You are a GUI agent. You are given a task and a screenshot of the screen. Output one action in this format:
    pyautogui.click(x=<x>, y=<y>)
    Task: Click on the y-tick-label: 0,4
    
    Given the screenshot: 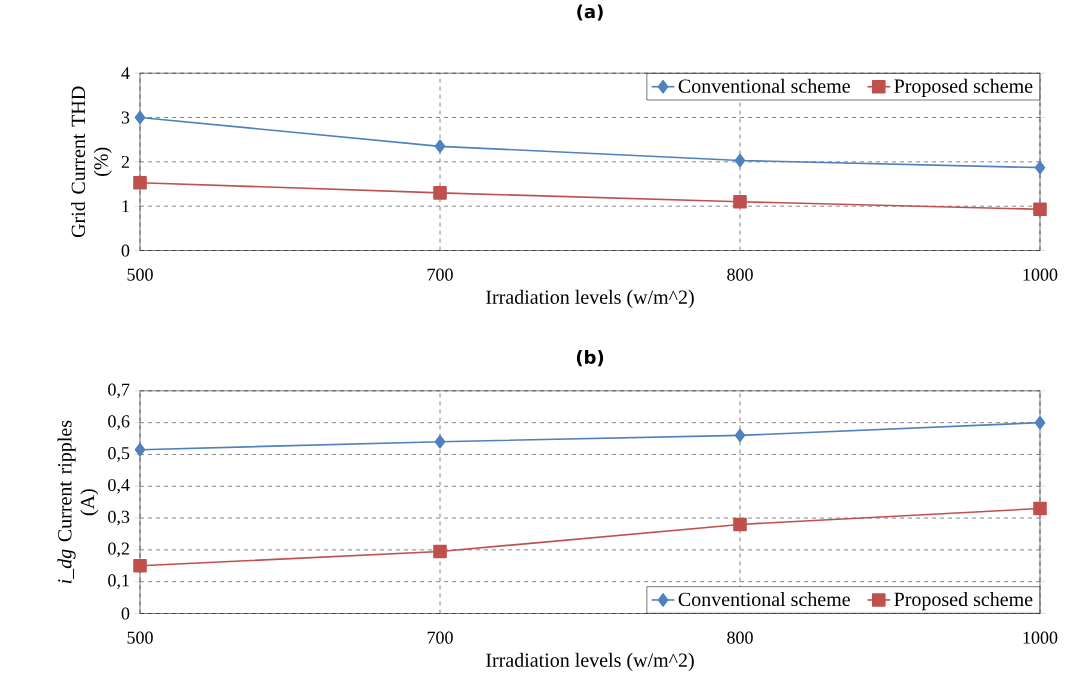 What is the action you would take?
    pyautogui.click(x=119, y=486)
    